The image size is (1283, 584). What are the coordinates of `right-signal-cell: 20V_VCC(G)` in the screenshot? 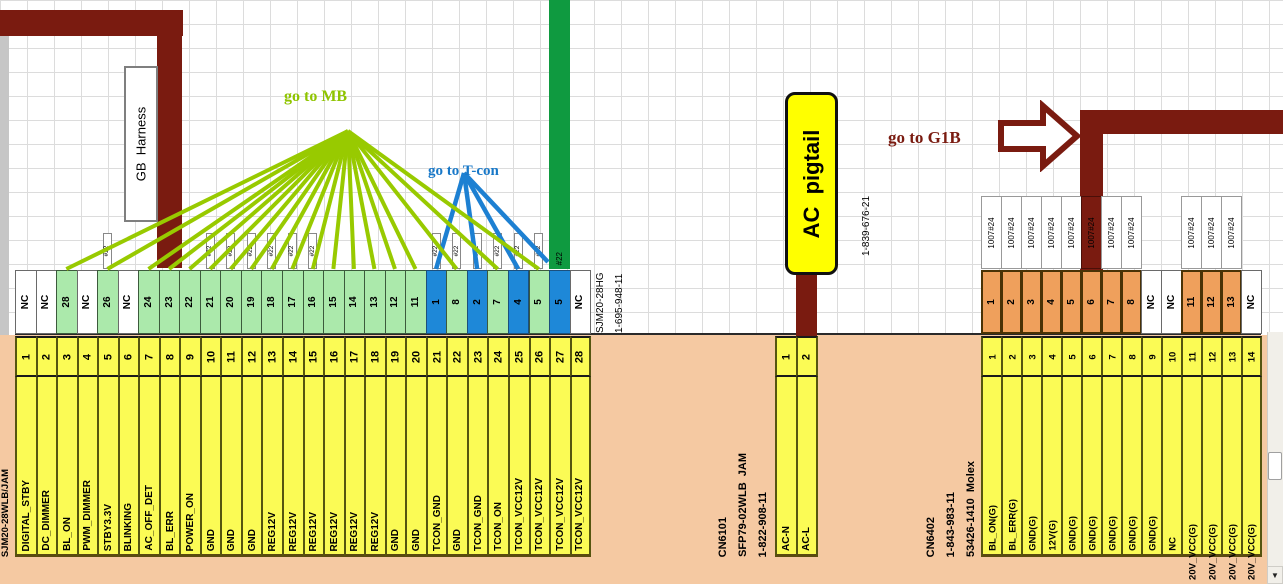 It's located at (1191, 478).